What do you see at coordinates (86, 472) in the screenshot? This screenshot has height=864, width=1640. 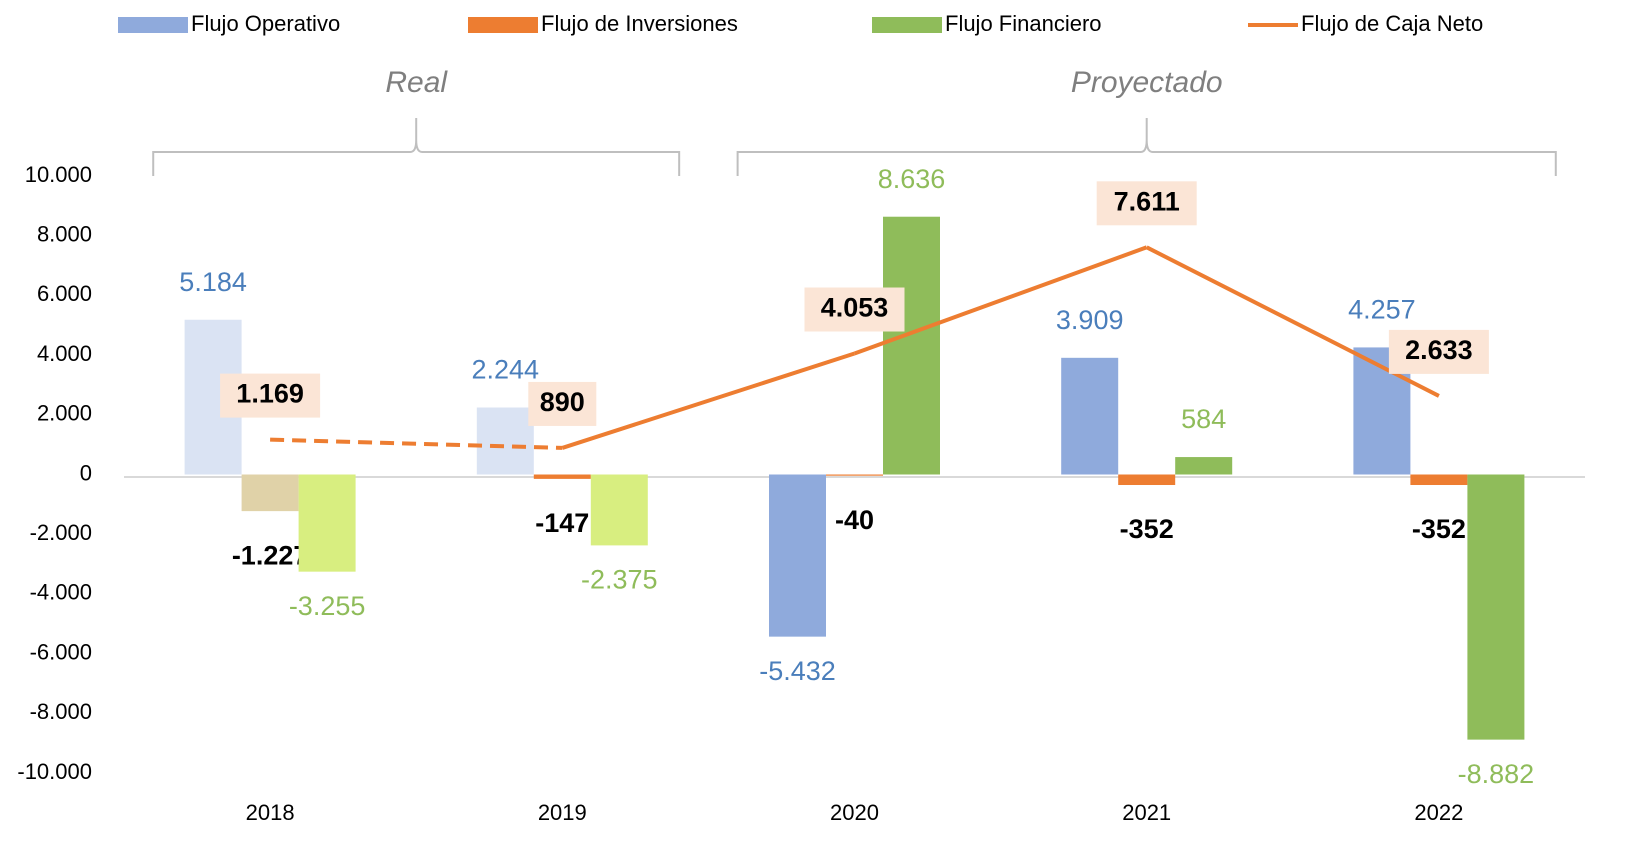 I see `y-tick-label: 0` at bounding box center [86, 472].